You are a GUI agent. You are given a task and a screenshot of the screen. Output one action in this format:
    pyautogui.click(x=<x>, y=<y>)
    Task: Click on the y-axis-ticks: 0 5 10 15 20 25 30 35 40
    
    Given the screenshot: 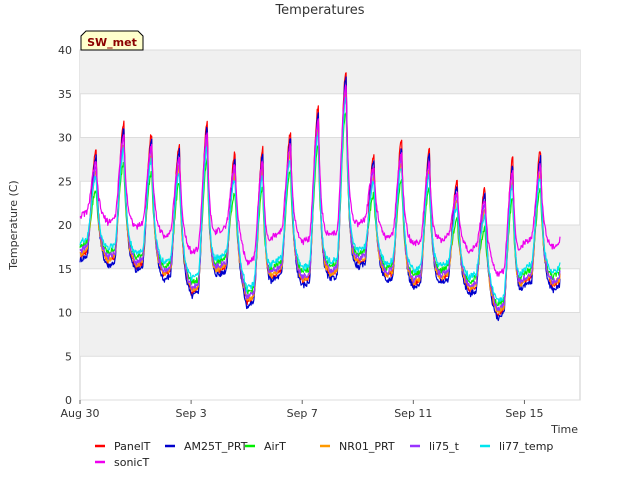 What is the action you would take?
    pyautogui.click(x=65, y=225)
    